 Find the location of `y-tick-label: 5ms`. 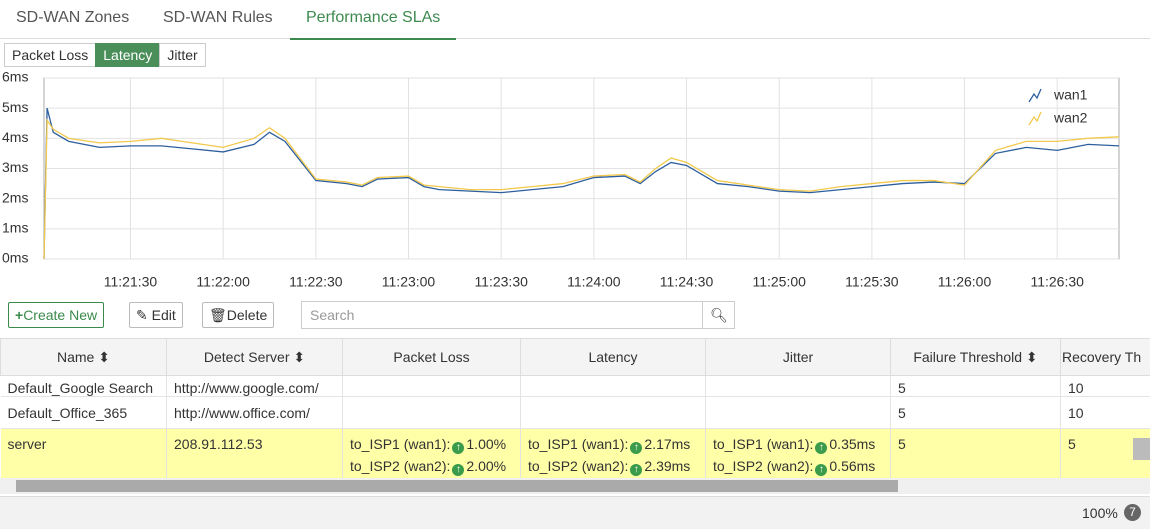

y-tick-label: 5ms is located at coordinates (15, 107).